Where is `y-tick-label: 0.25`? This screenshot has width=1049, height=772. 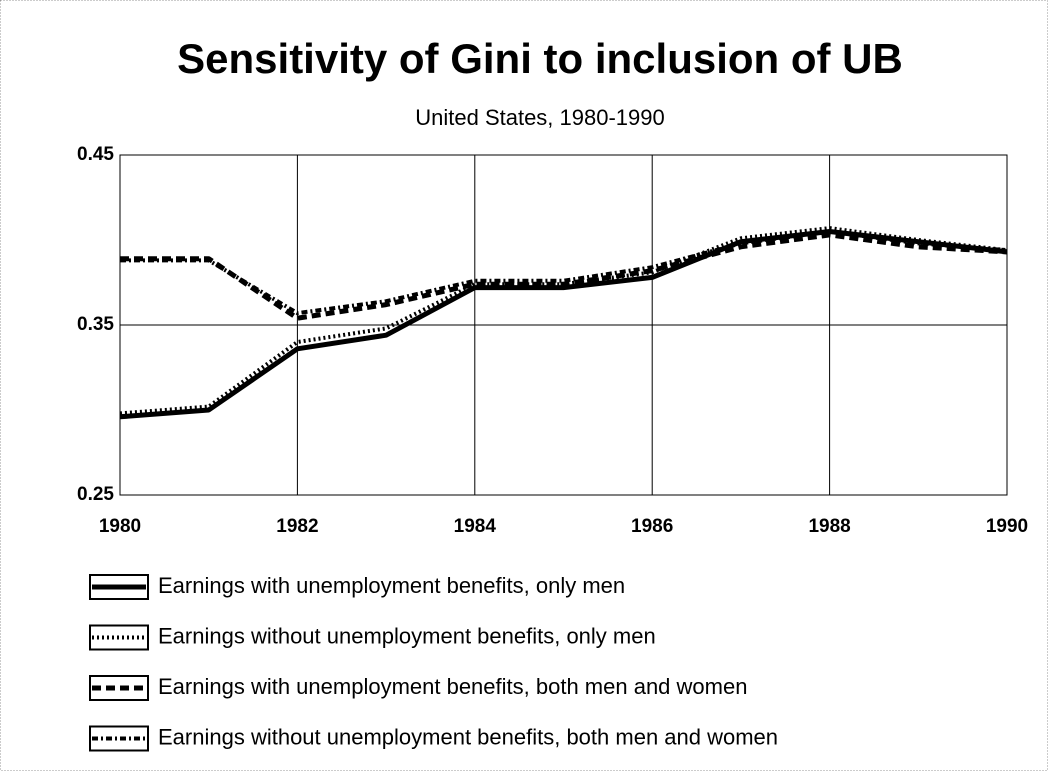
y-tick-label: 0.25 is located at coordinates (95, 494).